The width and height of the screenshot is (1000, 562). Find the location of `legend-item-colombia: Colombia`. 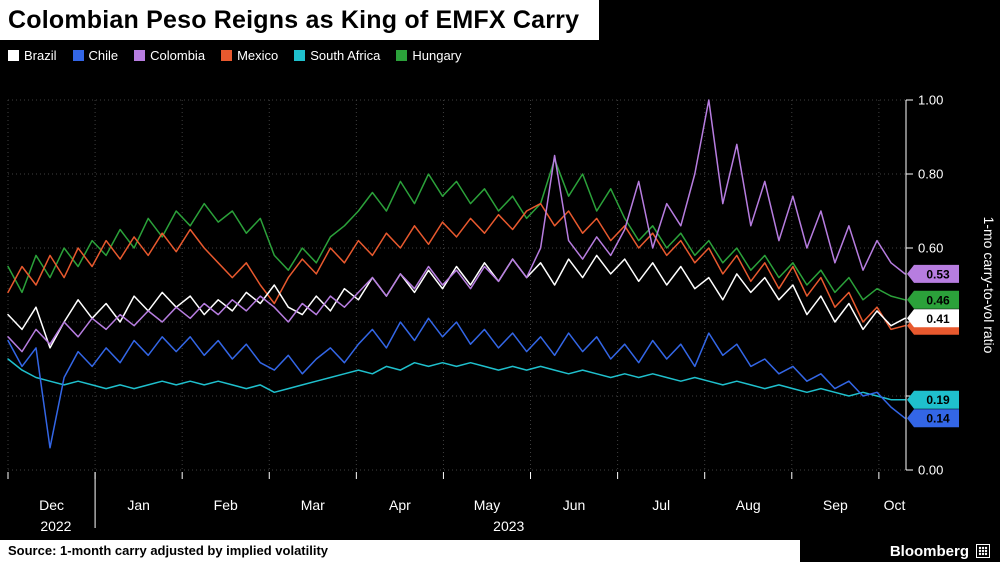

legend-item-colombia: Colombia is located at coordinates (169, 55).